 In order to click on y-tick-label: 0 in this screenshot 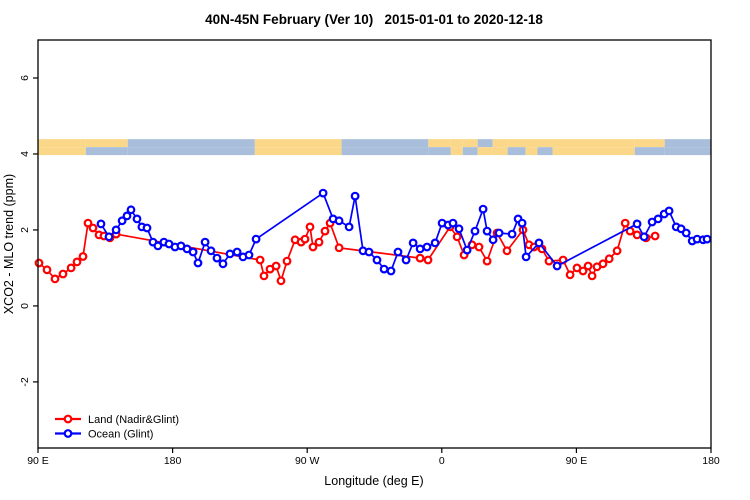, I will do `click(25, 306)`.